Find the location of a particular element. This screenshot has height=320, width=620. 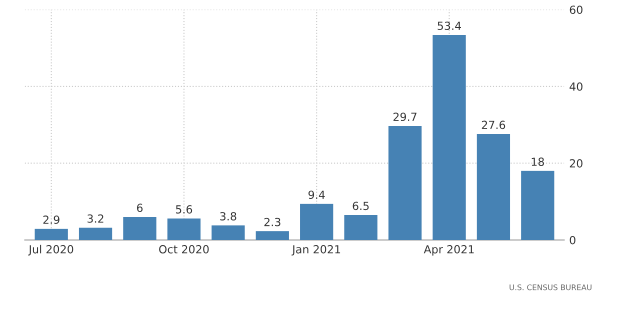

data-label: 53.4 is located at coordinates (449, 26).